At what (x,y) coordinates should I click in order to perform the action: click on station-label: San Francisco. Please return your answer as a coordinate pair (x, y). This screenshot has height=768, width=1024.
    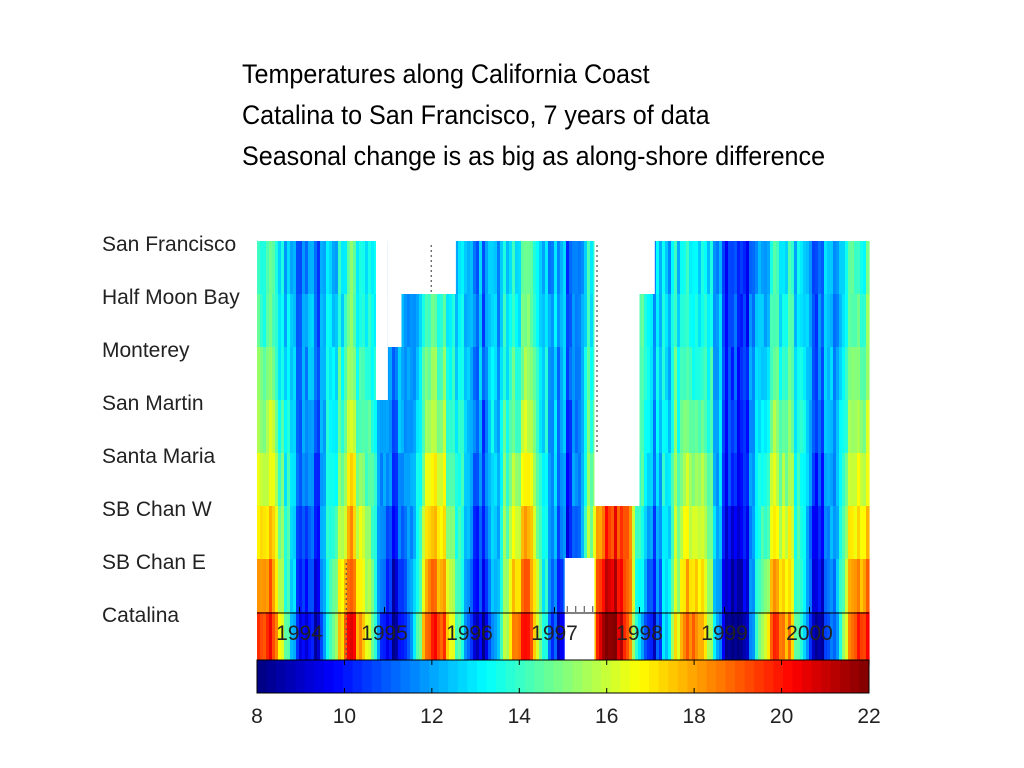
    Looking at the image, I should click on (169, 244).